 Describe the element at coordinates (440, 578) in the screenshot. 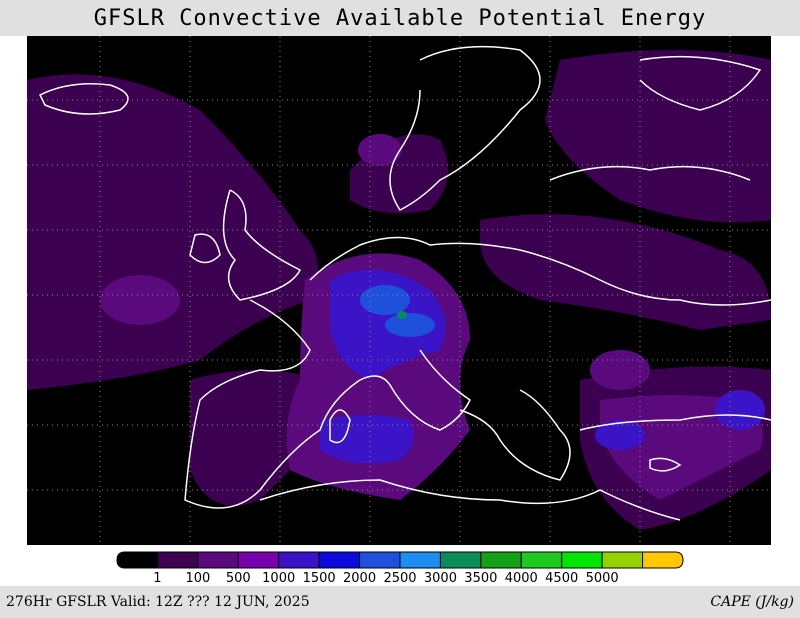

I see `colorbar-label: 3000` at that location.